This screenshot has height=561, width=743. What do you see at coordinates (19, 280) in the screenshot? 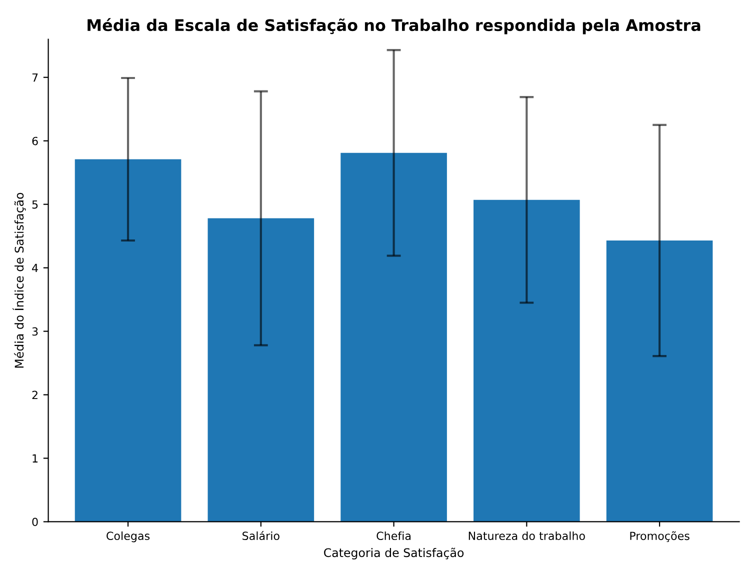
I see `y-axis-title: Média do Índice de Satisfação` at bounding box center [19, 280].